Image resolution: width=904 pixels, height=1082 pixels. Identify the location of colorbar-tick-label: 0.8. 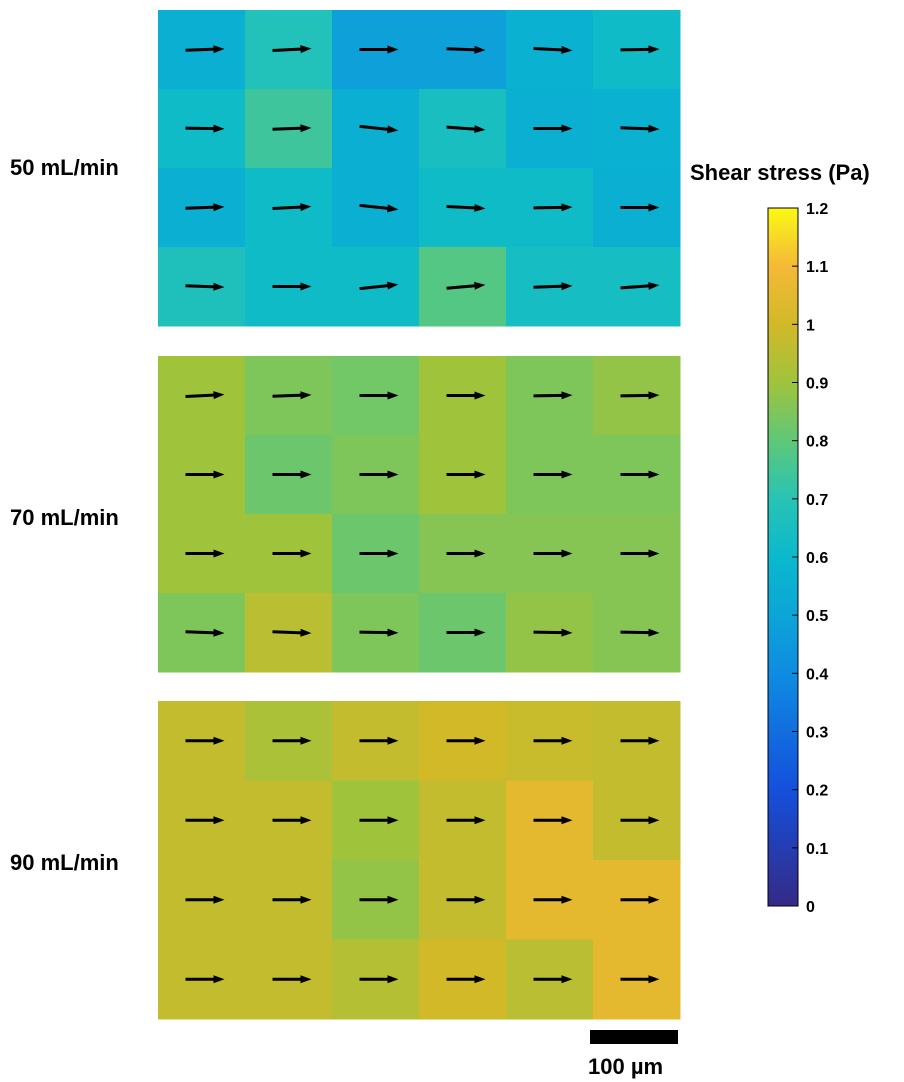
(817, 442).